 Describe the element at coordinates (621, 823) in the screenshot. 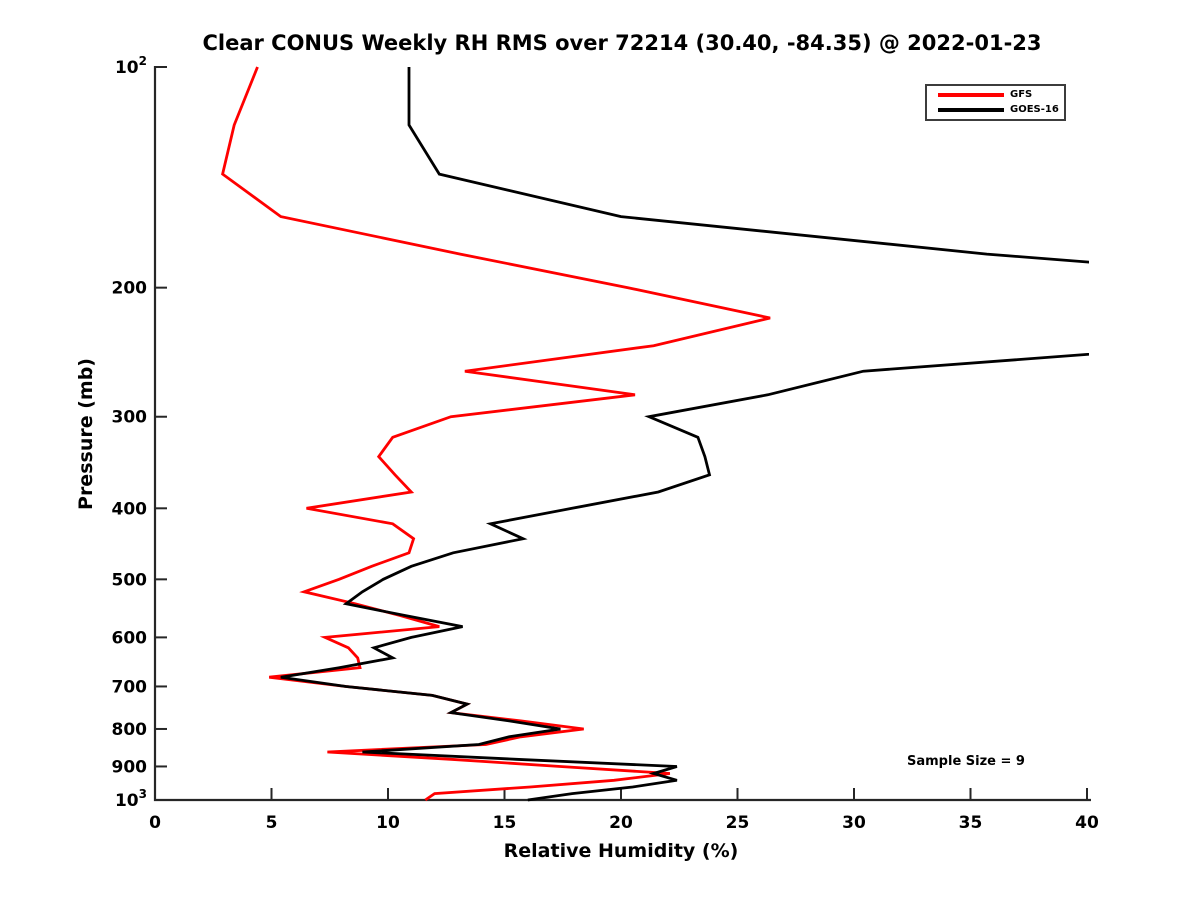

I see `x-tick-label: 20` at that location.